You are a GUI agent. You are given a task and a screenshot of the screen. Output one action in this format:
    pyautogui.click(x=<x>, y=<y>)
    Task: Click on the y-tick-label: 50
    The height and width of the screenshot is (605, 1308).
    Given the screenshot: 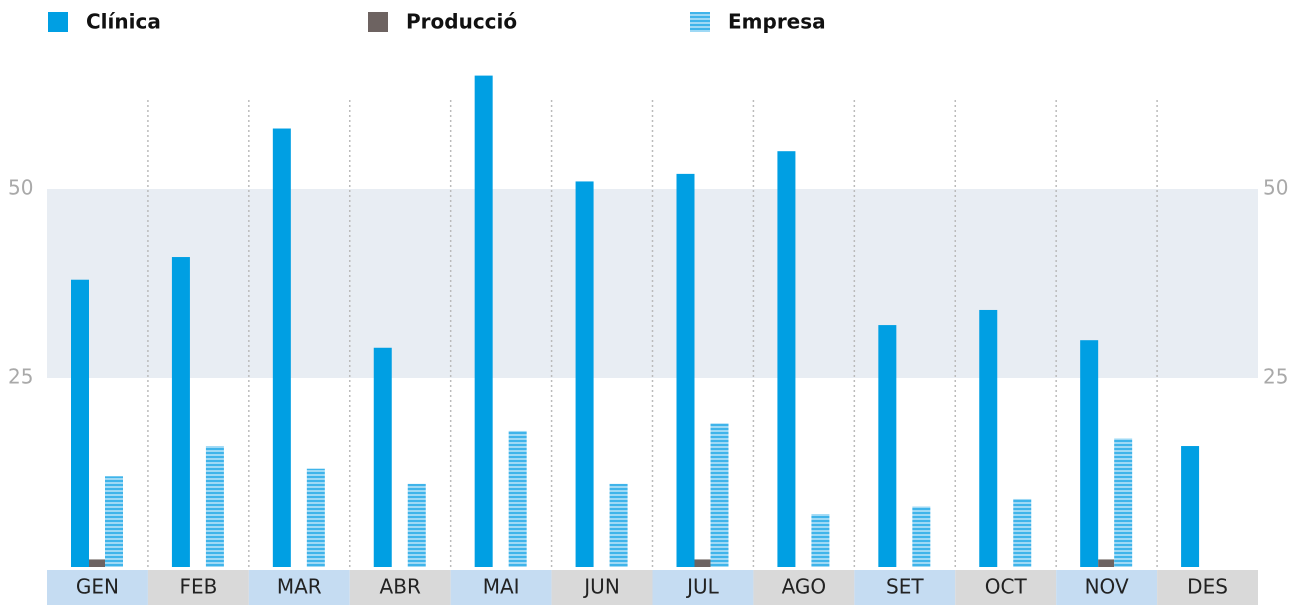 What is the action you would take?
    pyautogui.click(x=20, y=188)
    